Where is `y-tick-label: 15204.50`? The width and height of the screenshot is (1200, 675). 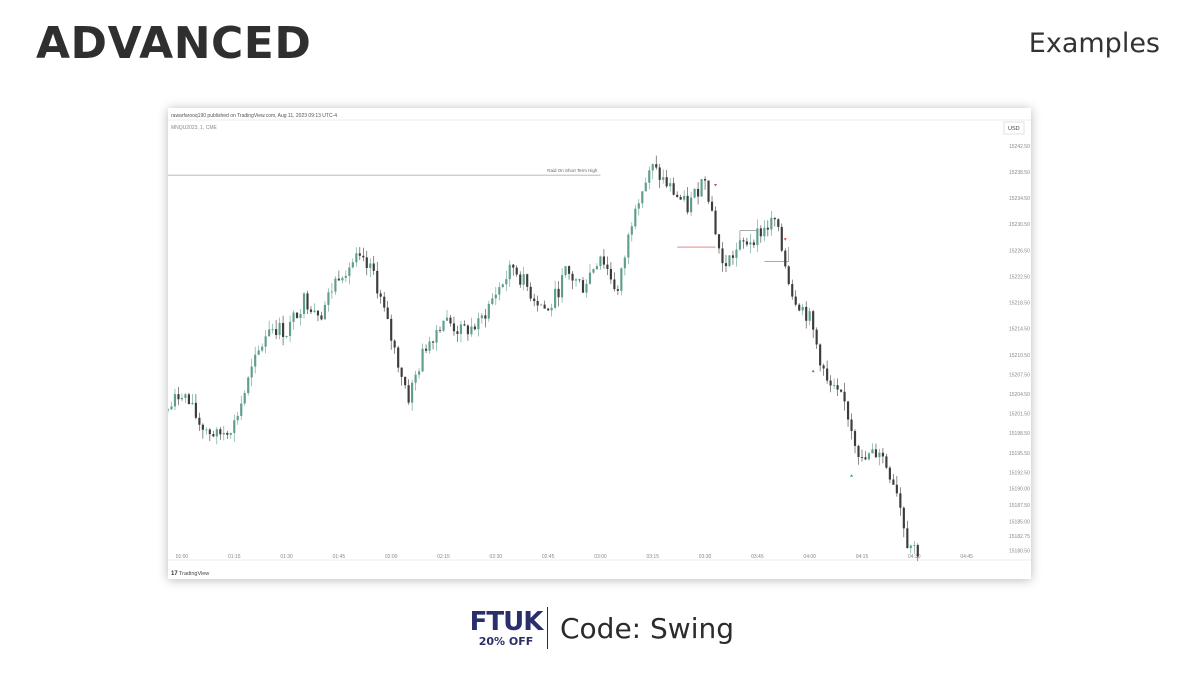 y-tick-label: 15204.50 is located at coordinates (1019, 395).